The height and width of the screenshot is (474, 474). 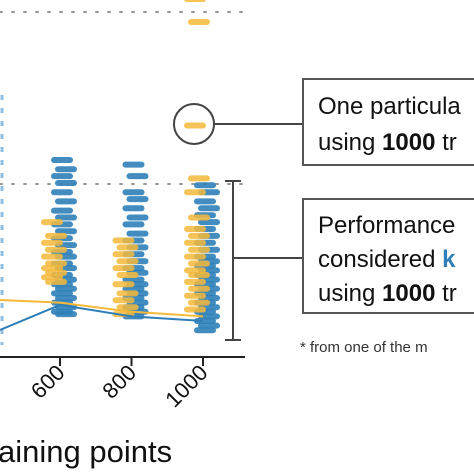 I want to click on annotation-2-line-2-highlight: k, so click(x=449, y=259).